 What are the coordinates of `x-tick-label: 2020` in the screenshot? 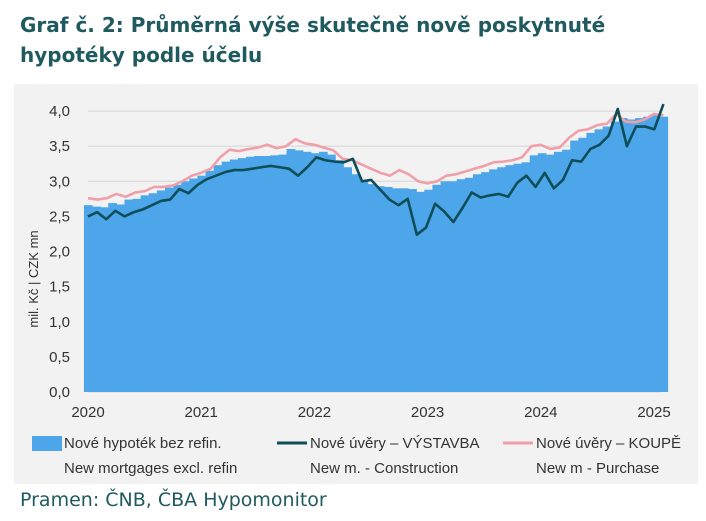 It's located at (87, 412).